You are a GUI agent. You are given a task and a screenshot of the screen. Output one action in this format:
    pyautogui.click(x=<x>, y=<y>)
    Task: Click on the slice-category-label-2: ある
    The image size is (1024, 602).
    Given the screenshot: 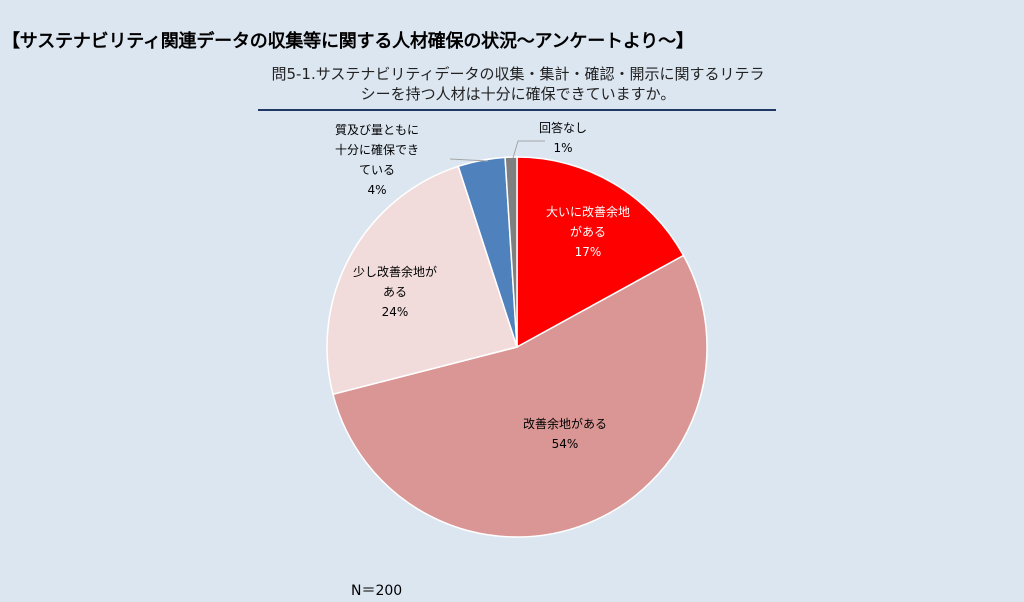 What is the action you would take?
    pyautogui.click(x=395, y=292)
    